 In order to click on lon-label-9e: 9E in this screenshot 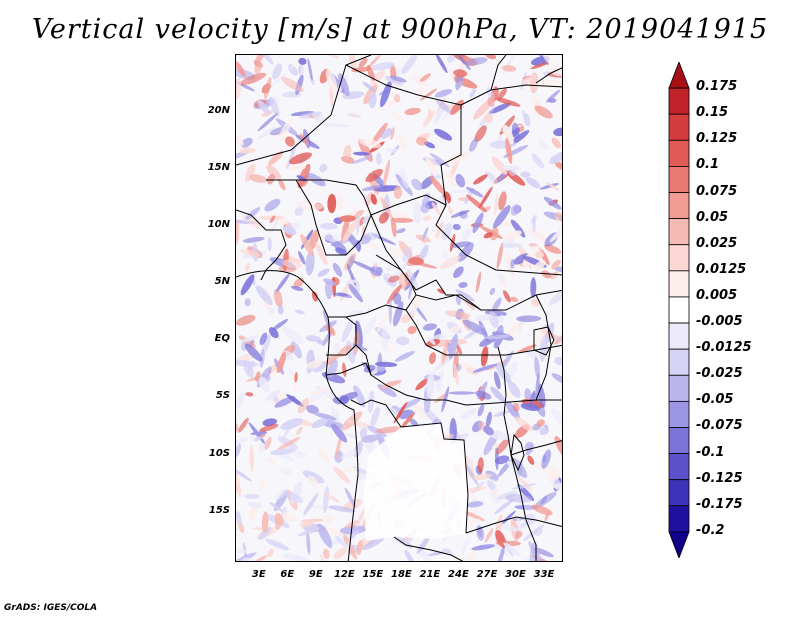, I will do `click(315, 574)`.